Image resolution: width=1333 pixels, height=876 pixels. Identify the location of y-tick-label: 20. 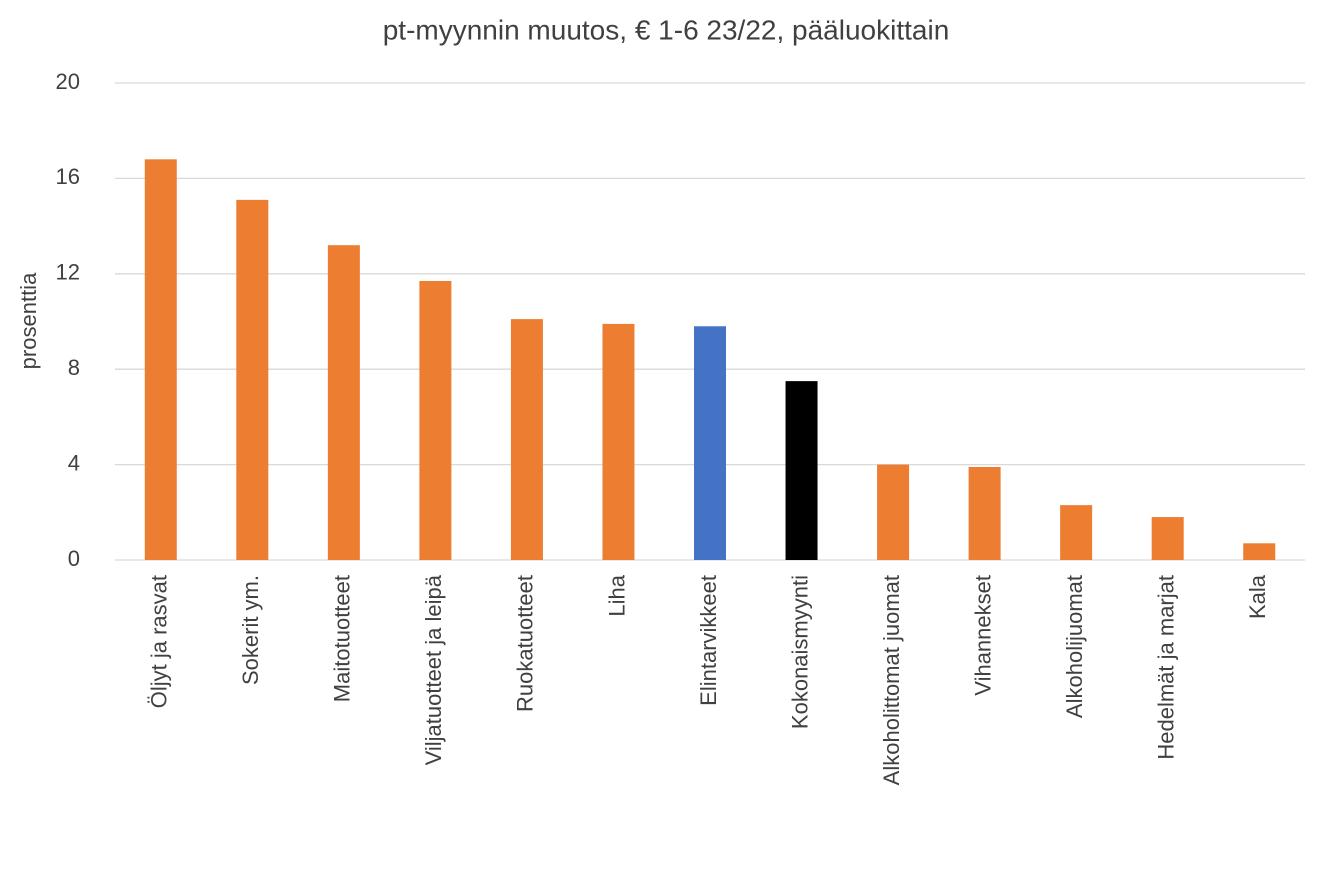
(68, 81).